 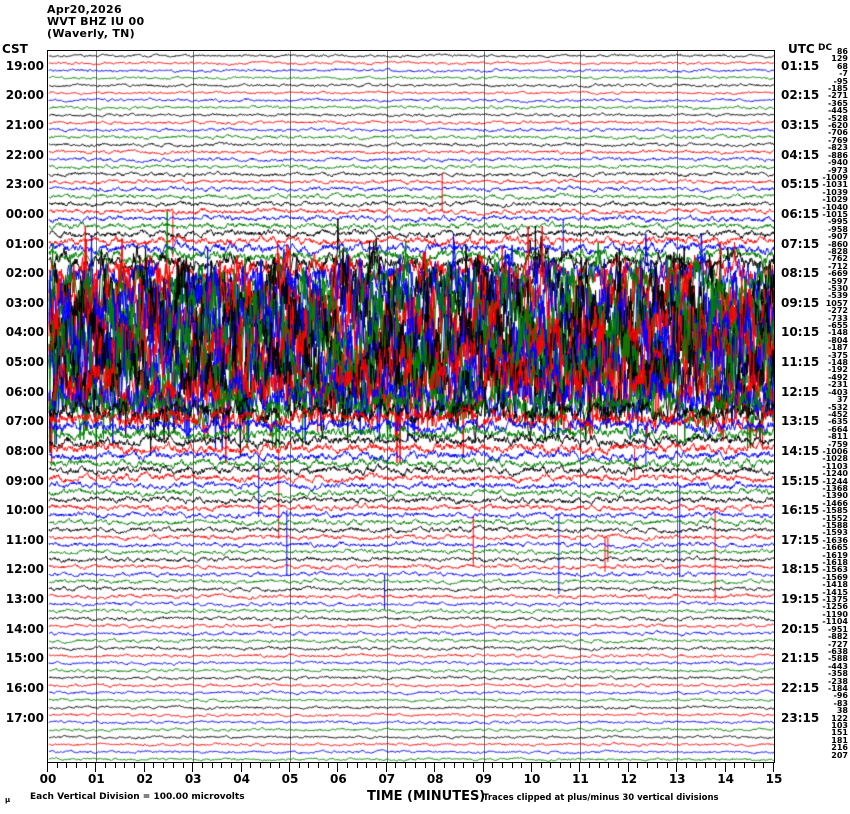 What do you see at coordinates (835, 600) in the screenshot?
I see `dc-value: -1375` at bounding box center [835, 600].